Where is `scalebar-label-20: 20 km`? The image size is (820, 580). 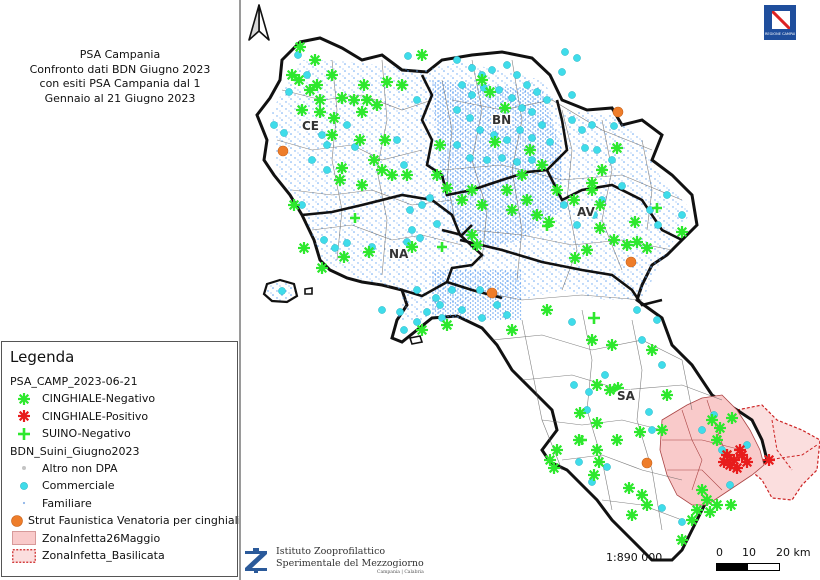 scalebar-label-20: 20 km is located at coordinates (793, 552).